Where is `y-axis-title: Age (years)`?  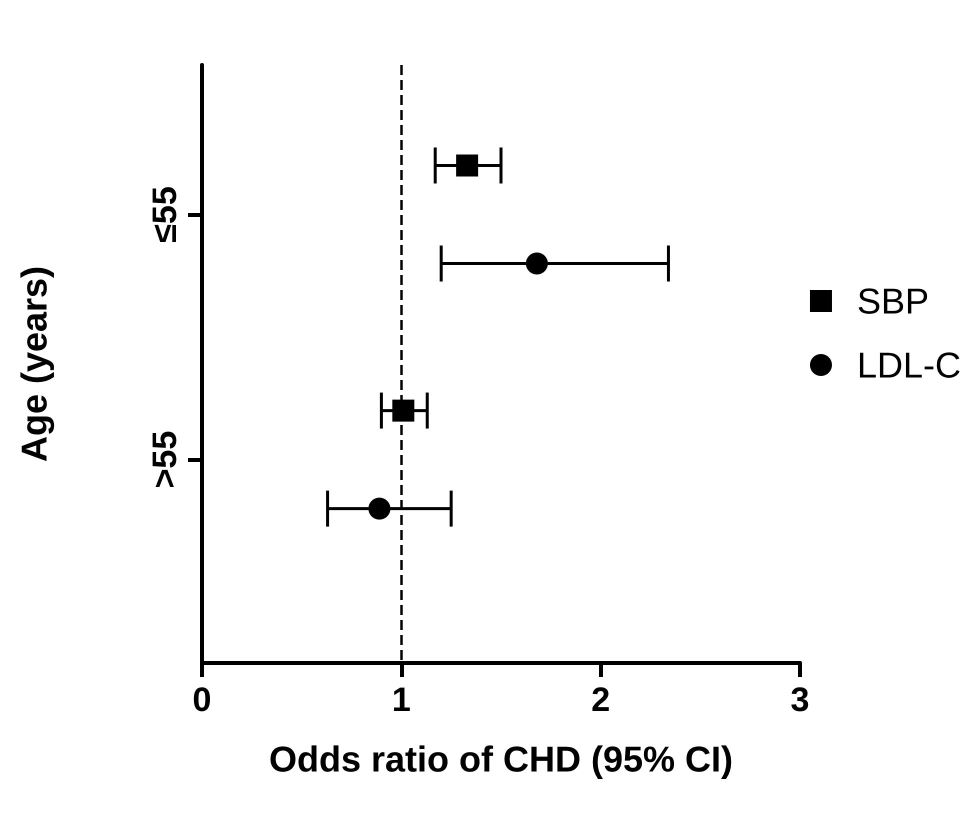 y-axis-title: Age (years) is located at coordinates (34, 364).